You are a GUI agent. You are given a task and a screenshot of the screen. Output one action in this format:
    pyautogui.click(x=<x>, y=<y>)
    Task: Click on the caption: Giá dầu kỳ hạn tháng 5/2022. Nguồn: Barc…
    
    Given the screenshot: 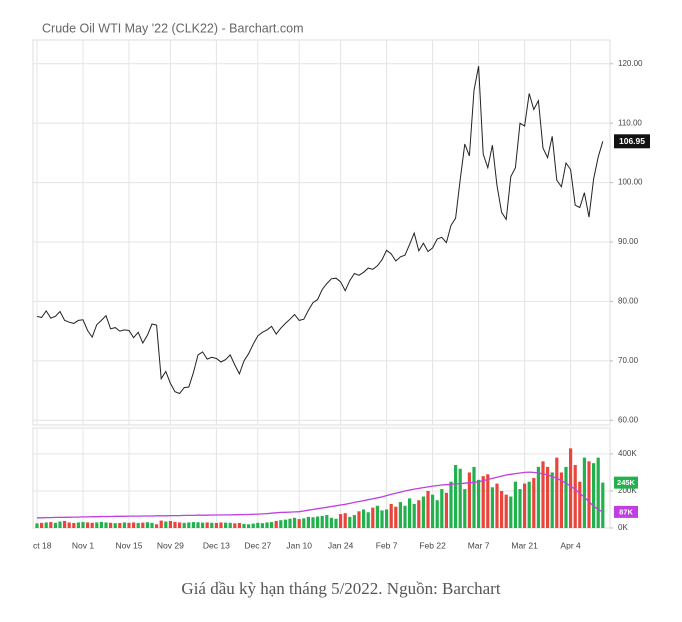 What is the action you would take?
    pyautogui.click(x=340, y=588)
    